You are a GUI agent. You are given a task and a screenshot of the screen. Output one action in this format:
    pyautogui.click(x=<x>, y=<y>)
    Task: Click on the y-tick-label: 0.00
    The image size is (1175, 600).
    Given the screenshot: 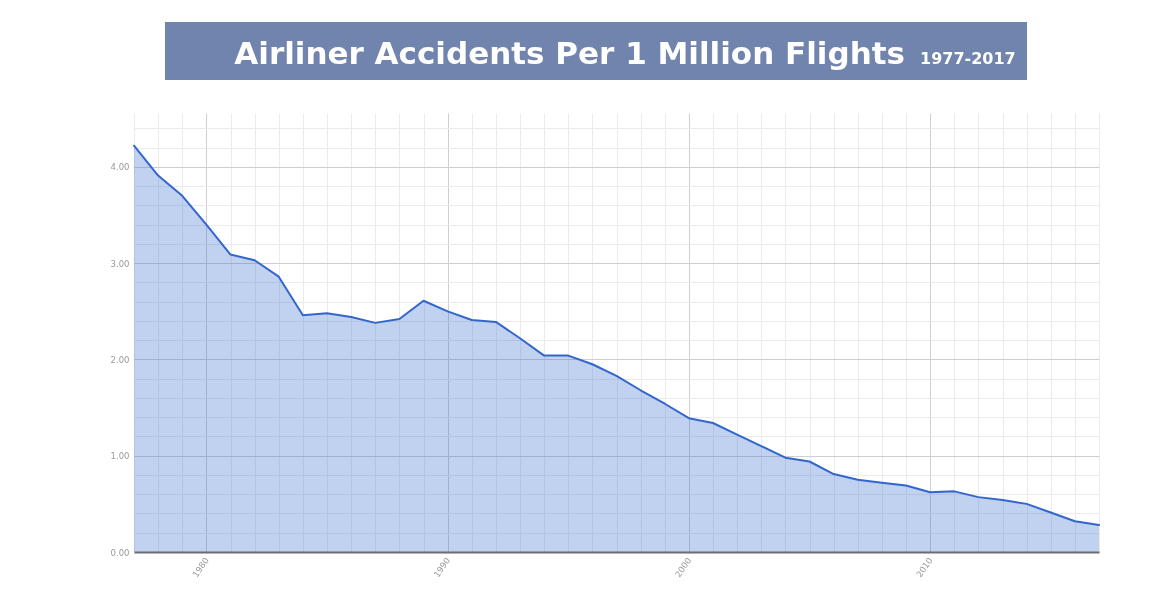 What is the action you would take?
    pyautogui.click(x=120, y=552)
    